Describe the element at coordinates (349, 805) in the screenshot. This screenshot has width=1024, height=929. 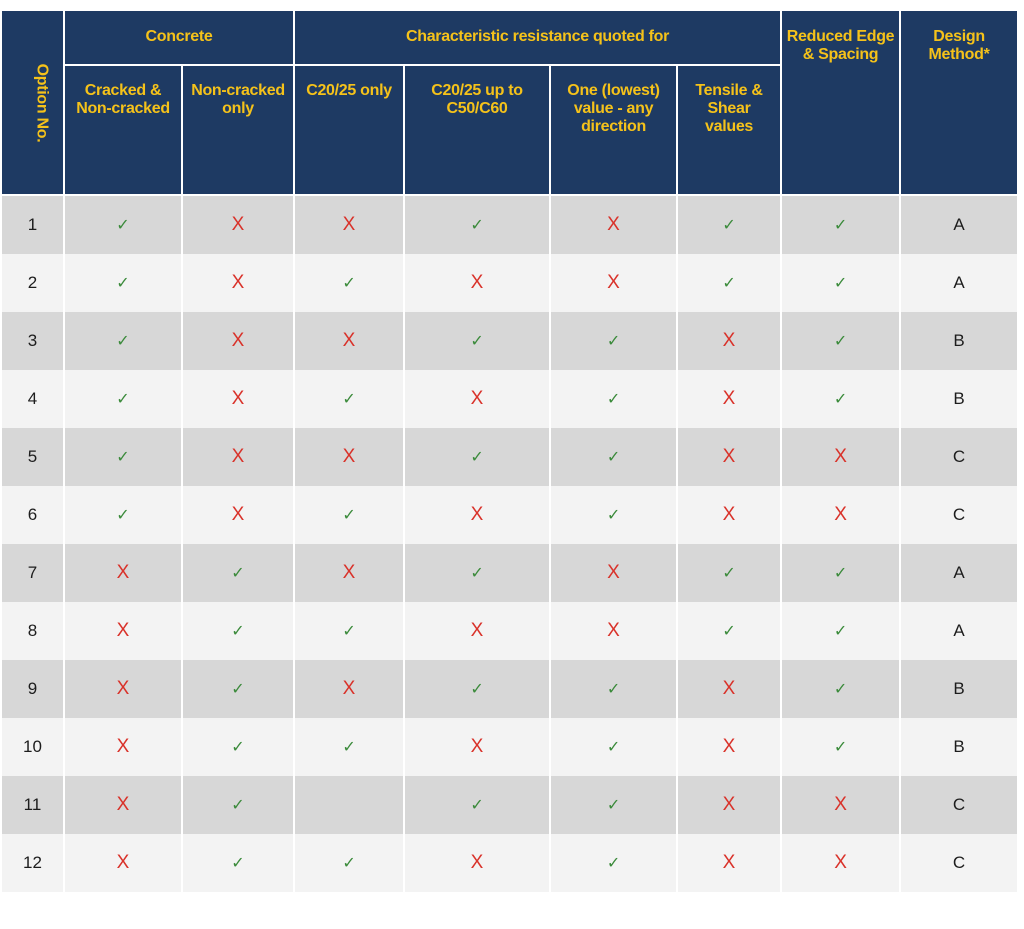
I see `cell` at that location.